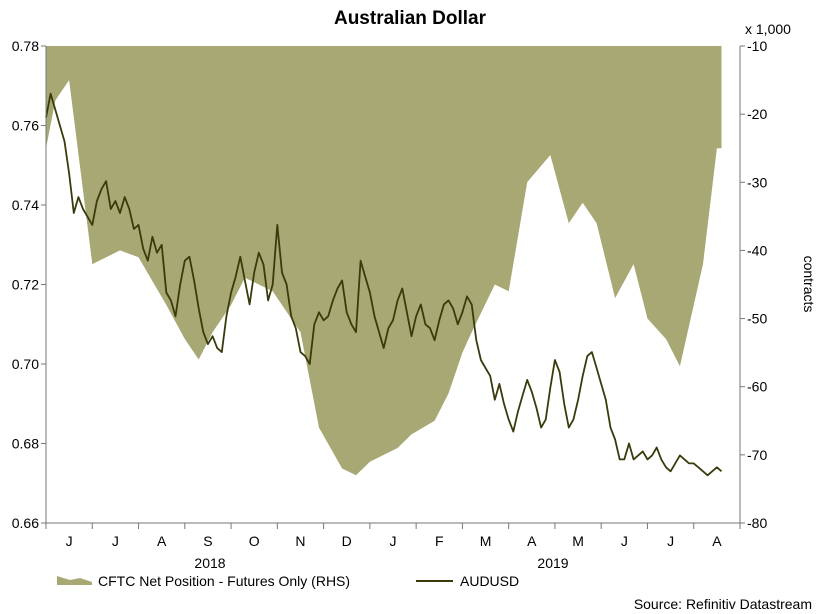  I want to click on right-tick-label: -70, so click(757, 455).